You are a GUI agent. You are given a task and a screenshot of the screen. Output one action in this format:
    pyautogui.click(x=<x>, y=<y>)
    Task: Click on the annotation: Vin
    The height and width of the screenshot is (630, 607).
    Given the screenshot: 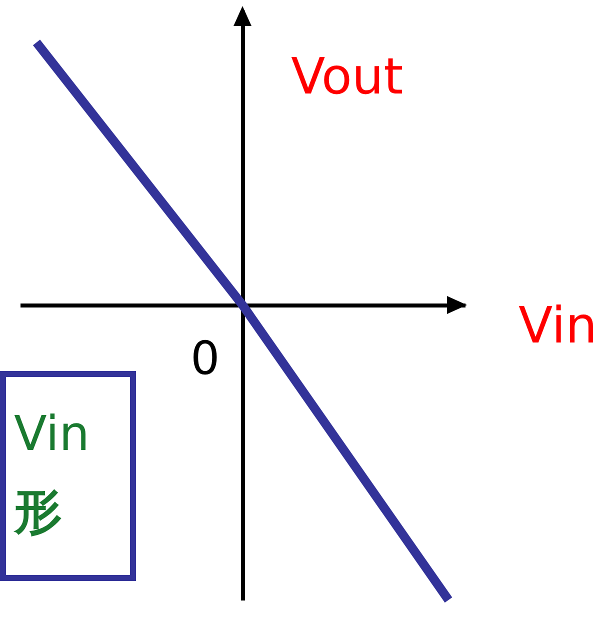 What is the action you would take?
    pyautogui.click(x=52, y=434)
    